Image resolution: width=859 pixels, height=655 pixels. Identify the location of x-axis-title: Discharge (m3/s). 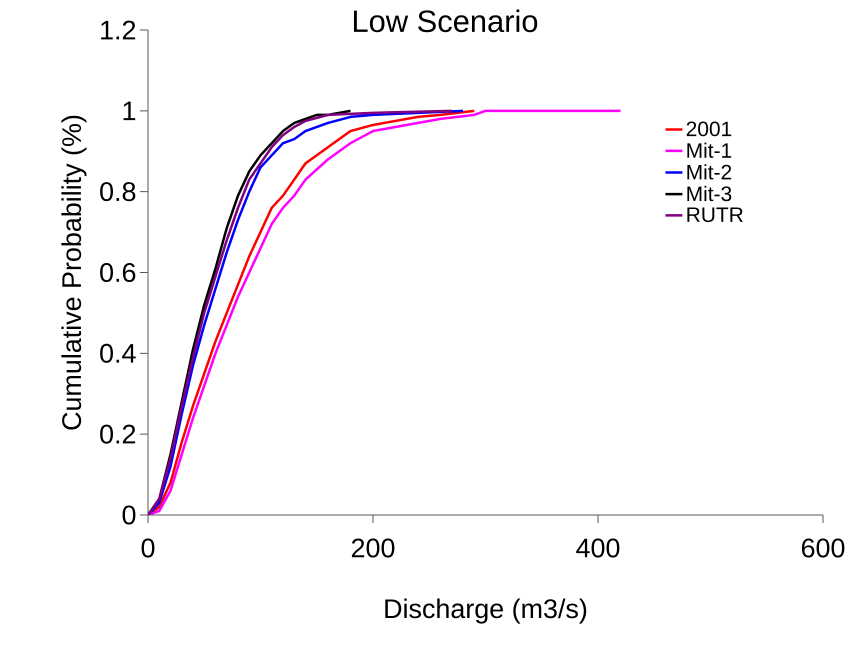
(485, 611).